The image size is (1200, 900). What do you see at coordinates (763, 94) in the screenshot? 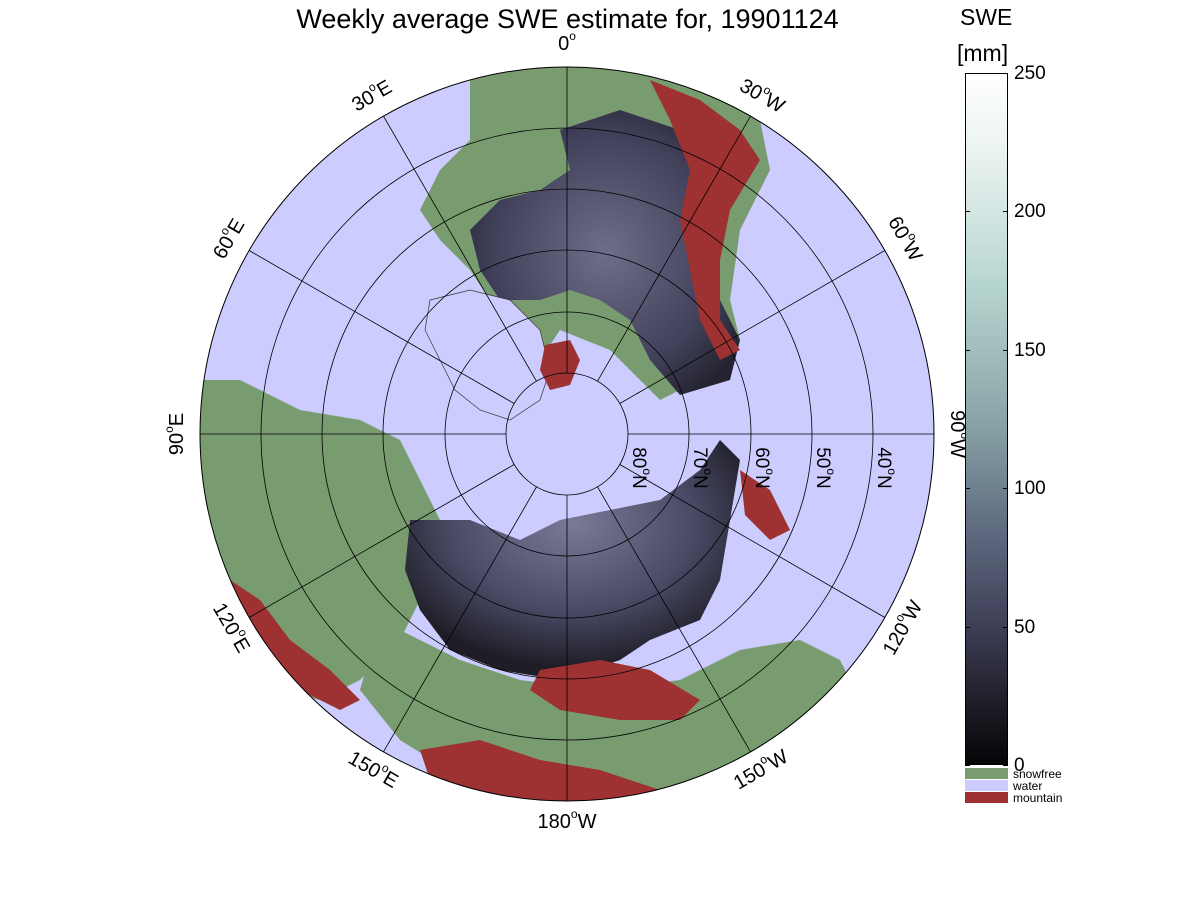
I see `longitude-label: 30oW` at bounding box center [763, 94].